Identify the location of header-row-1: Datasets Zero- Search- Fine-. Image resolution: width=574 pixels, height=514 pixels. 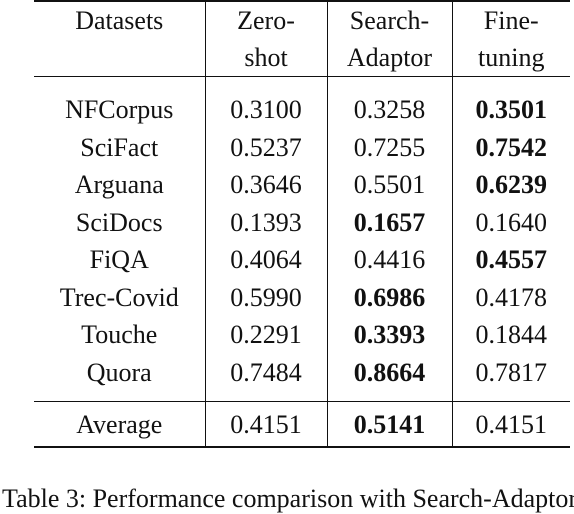
(302, 19).